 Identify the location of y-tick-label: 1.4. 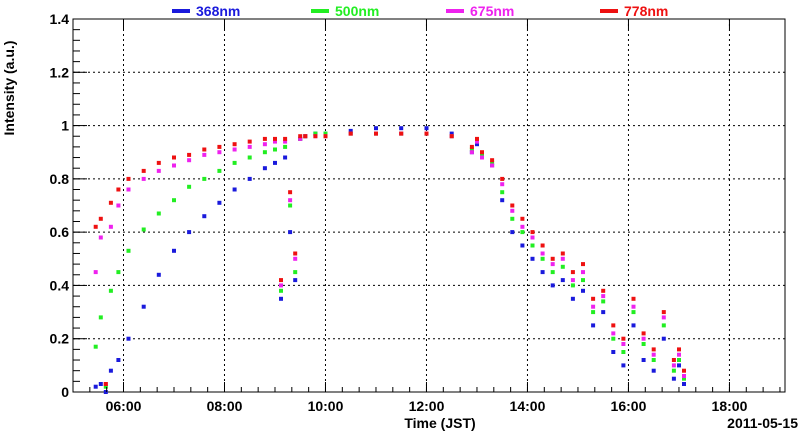
(60, 19).